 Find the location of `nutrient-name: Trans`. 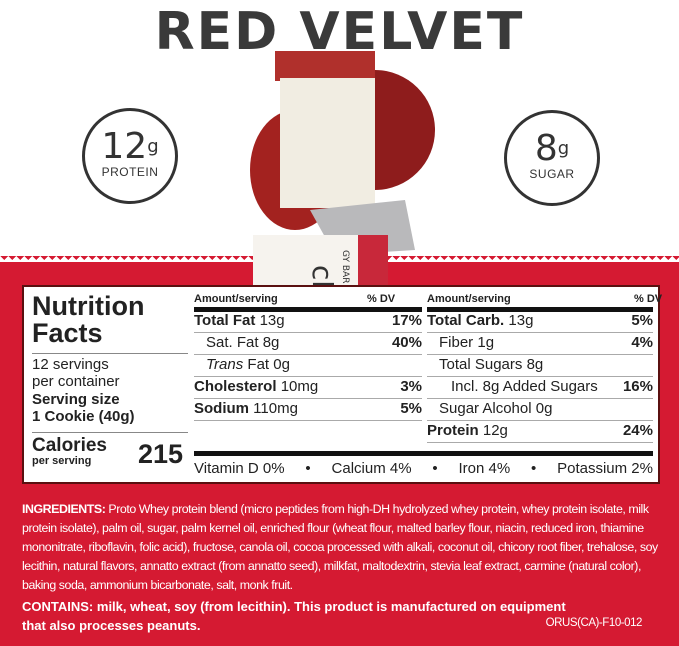

nutrient-name: Trans is located at coordinates (225, 364).